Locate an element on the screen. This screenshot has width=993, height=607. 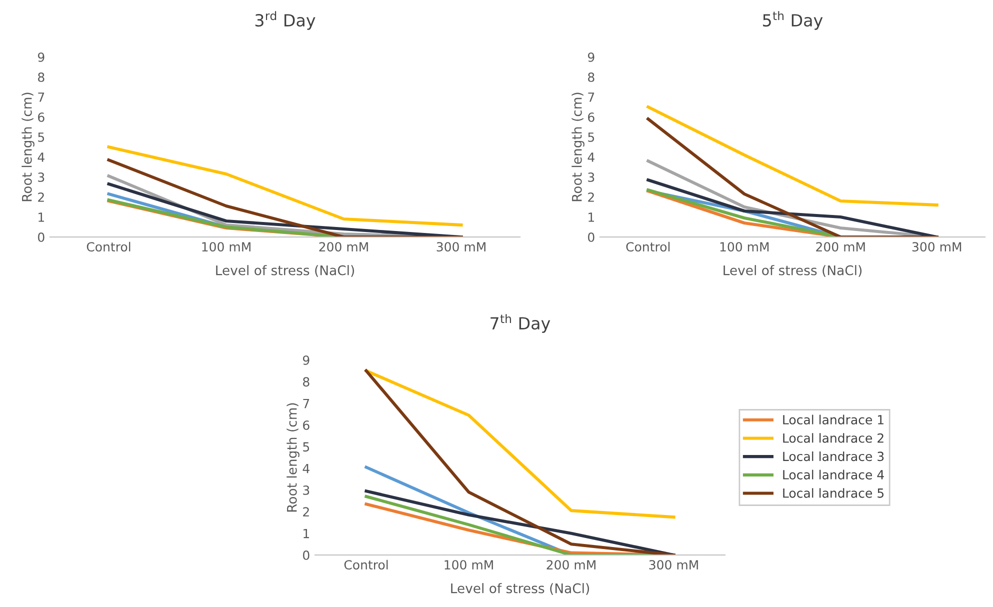
legend-label: Local landrace 3 is located at coordinates (833, 456).